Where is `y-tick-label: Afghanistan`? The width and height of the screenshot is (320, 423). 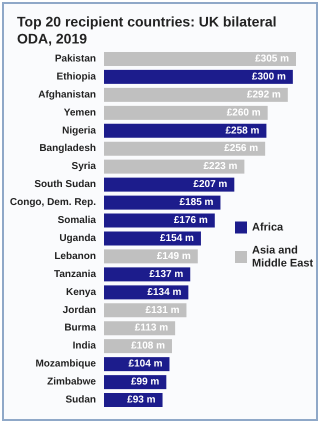 y-tick-label: Afghanistan is located at coordinates (67, 94).